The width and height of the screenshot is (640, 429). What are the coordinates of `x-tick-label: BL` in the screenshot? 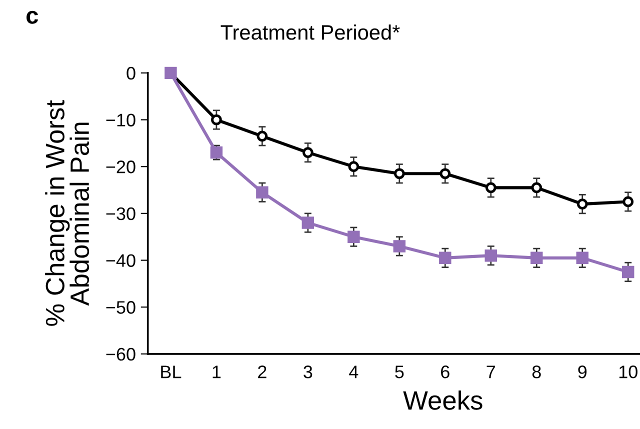 It's located at (171, 372).